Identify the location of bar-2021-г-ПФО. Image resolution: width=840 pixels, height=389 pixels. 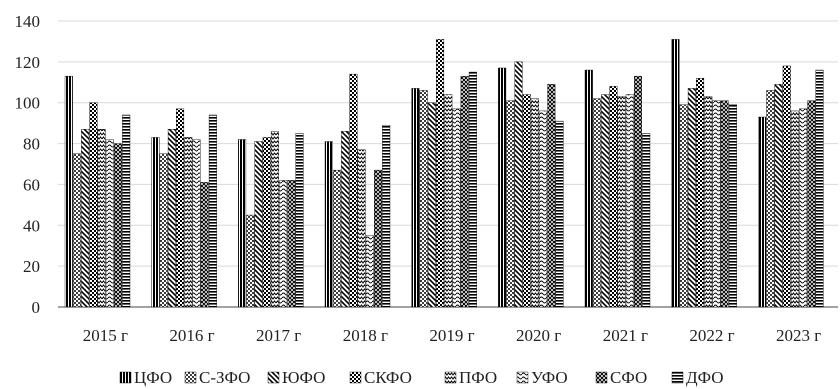
(621, 202).